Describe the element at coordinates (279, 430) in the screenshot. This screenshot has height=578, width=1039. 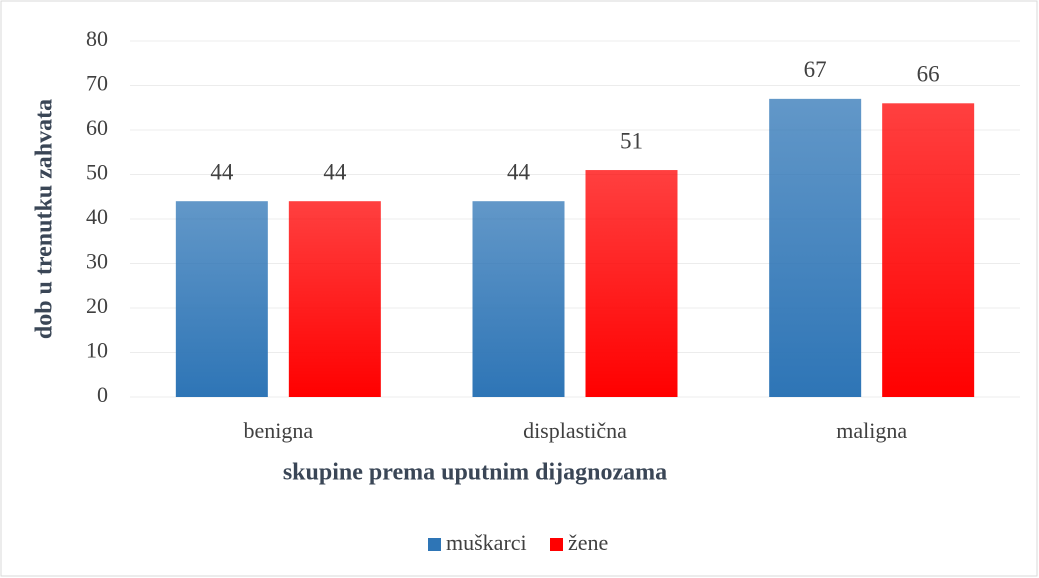
I see `x-tick-label: benigna` at that location.